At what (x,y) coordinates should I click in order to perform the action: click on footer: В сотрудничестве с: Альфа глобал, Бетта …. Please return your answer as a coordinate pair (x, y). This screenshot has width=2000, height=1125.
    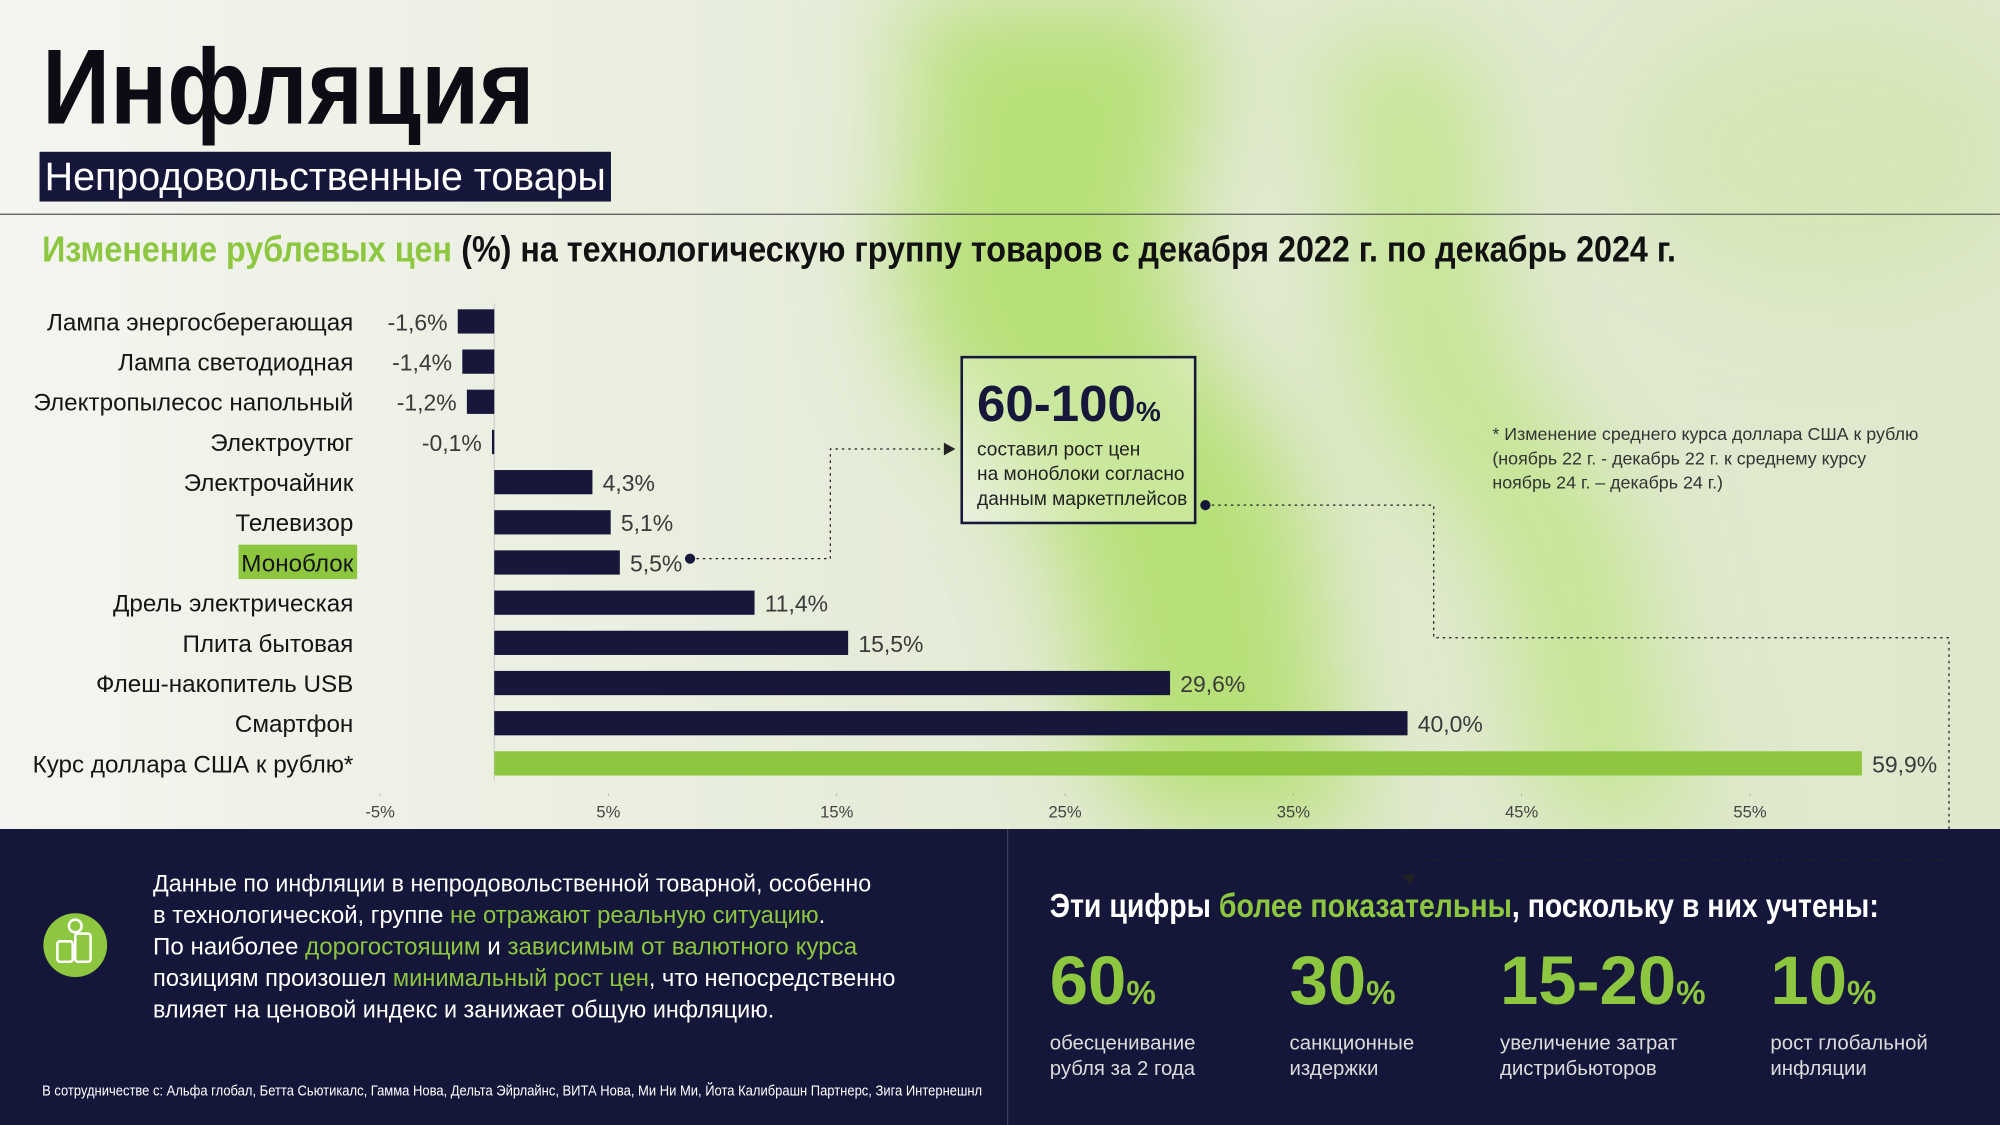
    Looking at the image, I should click on (512, 1091).